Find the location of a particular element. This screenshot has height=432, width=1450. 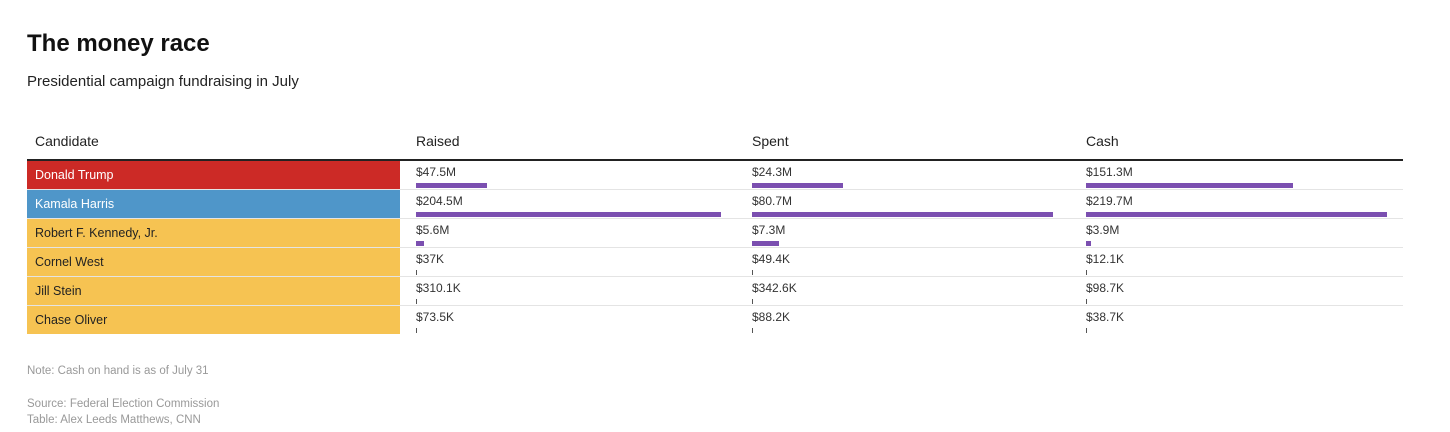

column-header-candidate: Candidate is located at coordinates (67, 141).